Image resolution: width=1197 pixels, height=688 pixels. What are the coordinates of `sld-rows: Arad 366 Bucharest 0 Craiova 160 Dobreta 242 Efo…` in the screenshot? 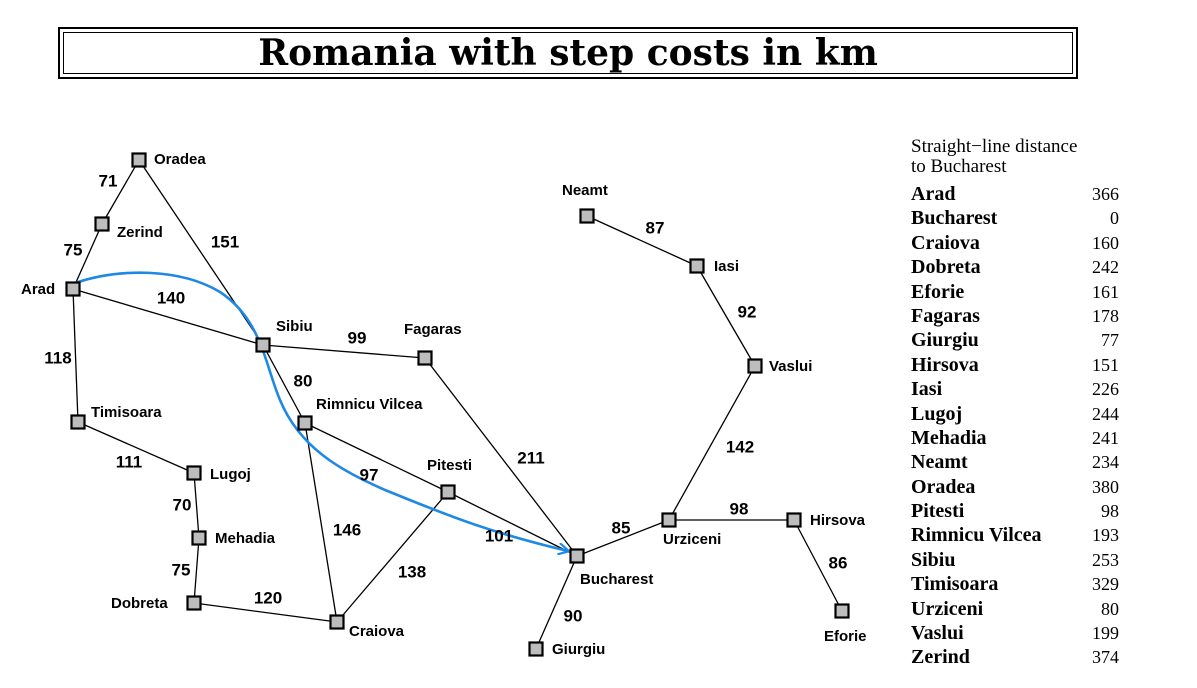 It's located at (1015, 427).